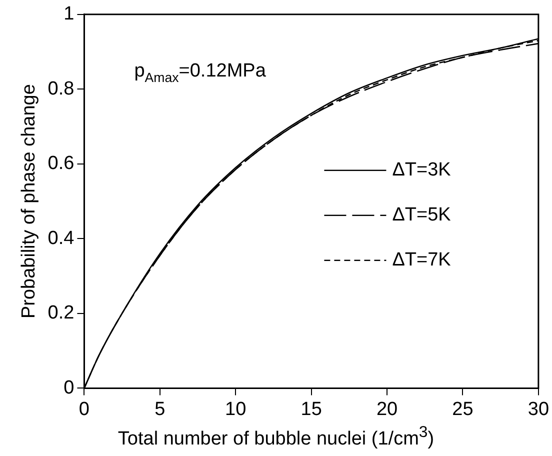 This screenshot has height=456, width=552. Describe the element at coordinates (311, 409) in the screenshot. I see `x-tick-label: 15` at that location.